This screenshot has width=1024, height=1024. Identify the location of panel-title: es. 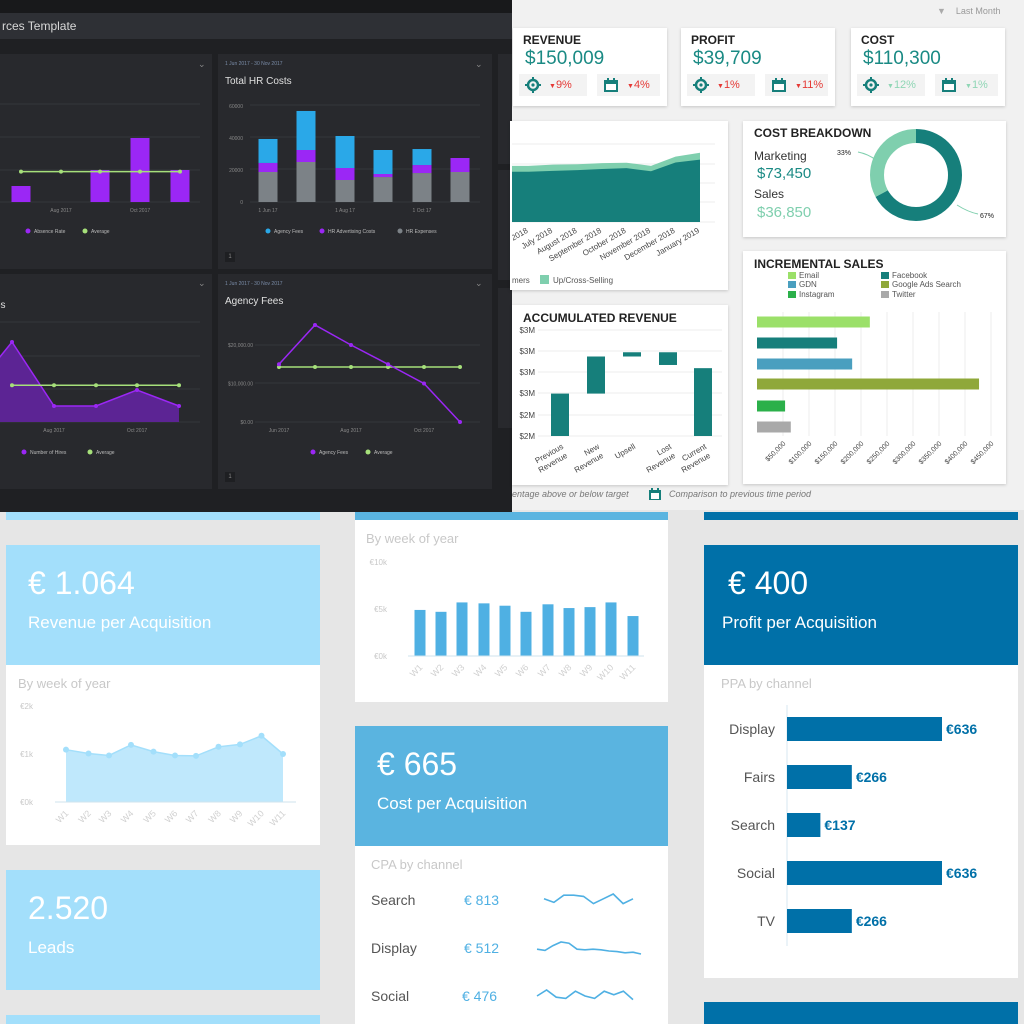
(3, 305).